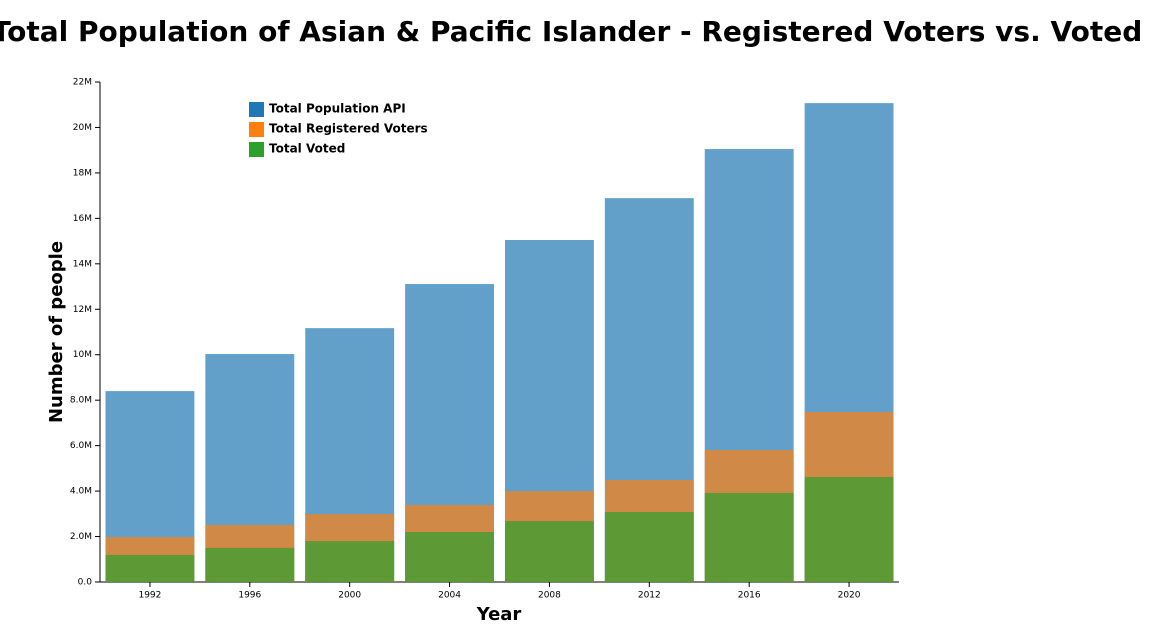  I want to click on legend-text: Total Registered Voters, so click(348, 129).